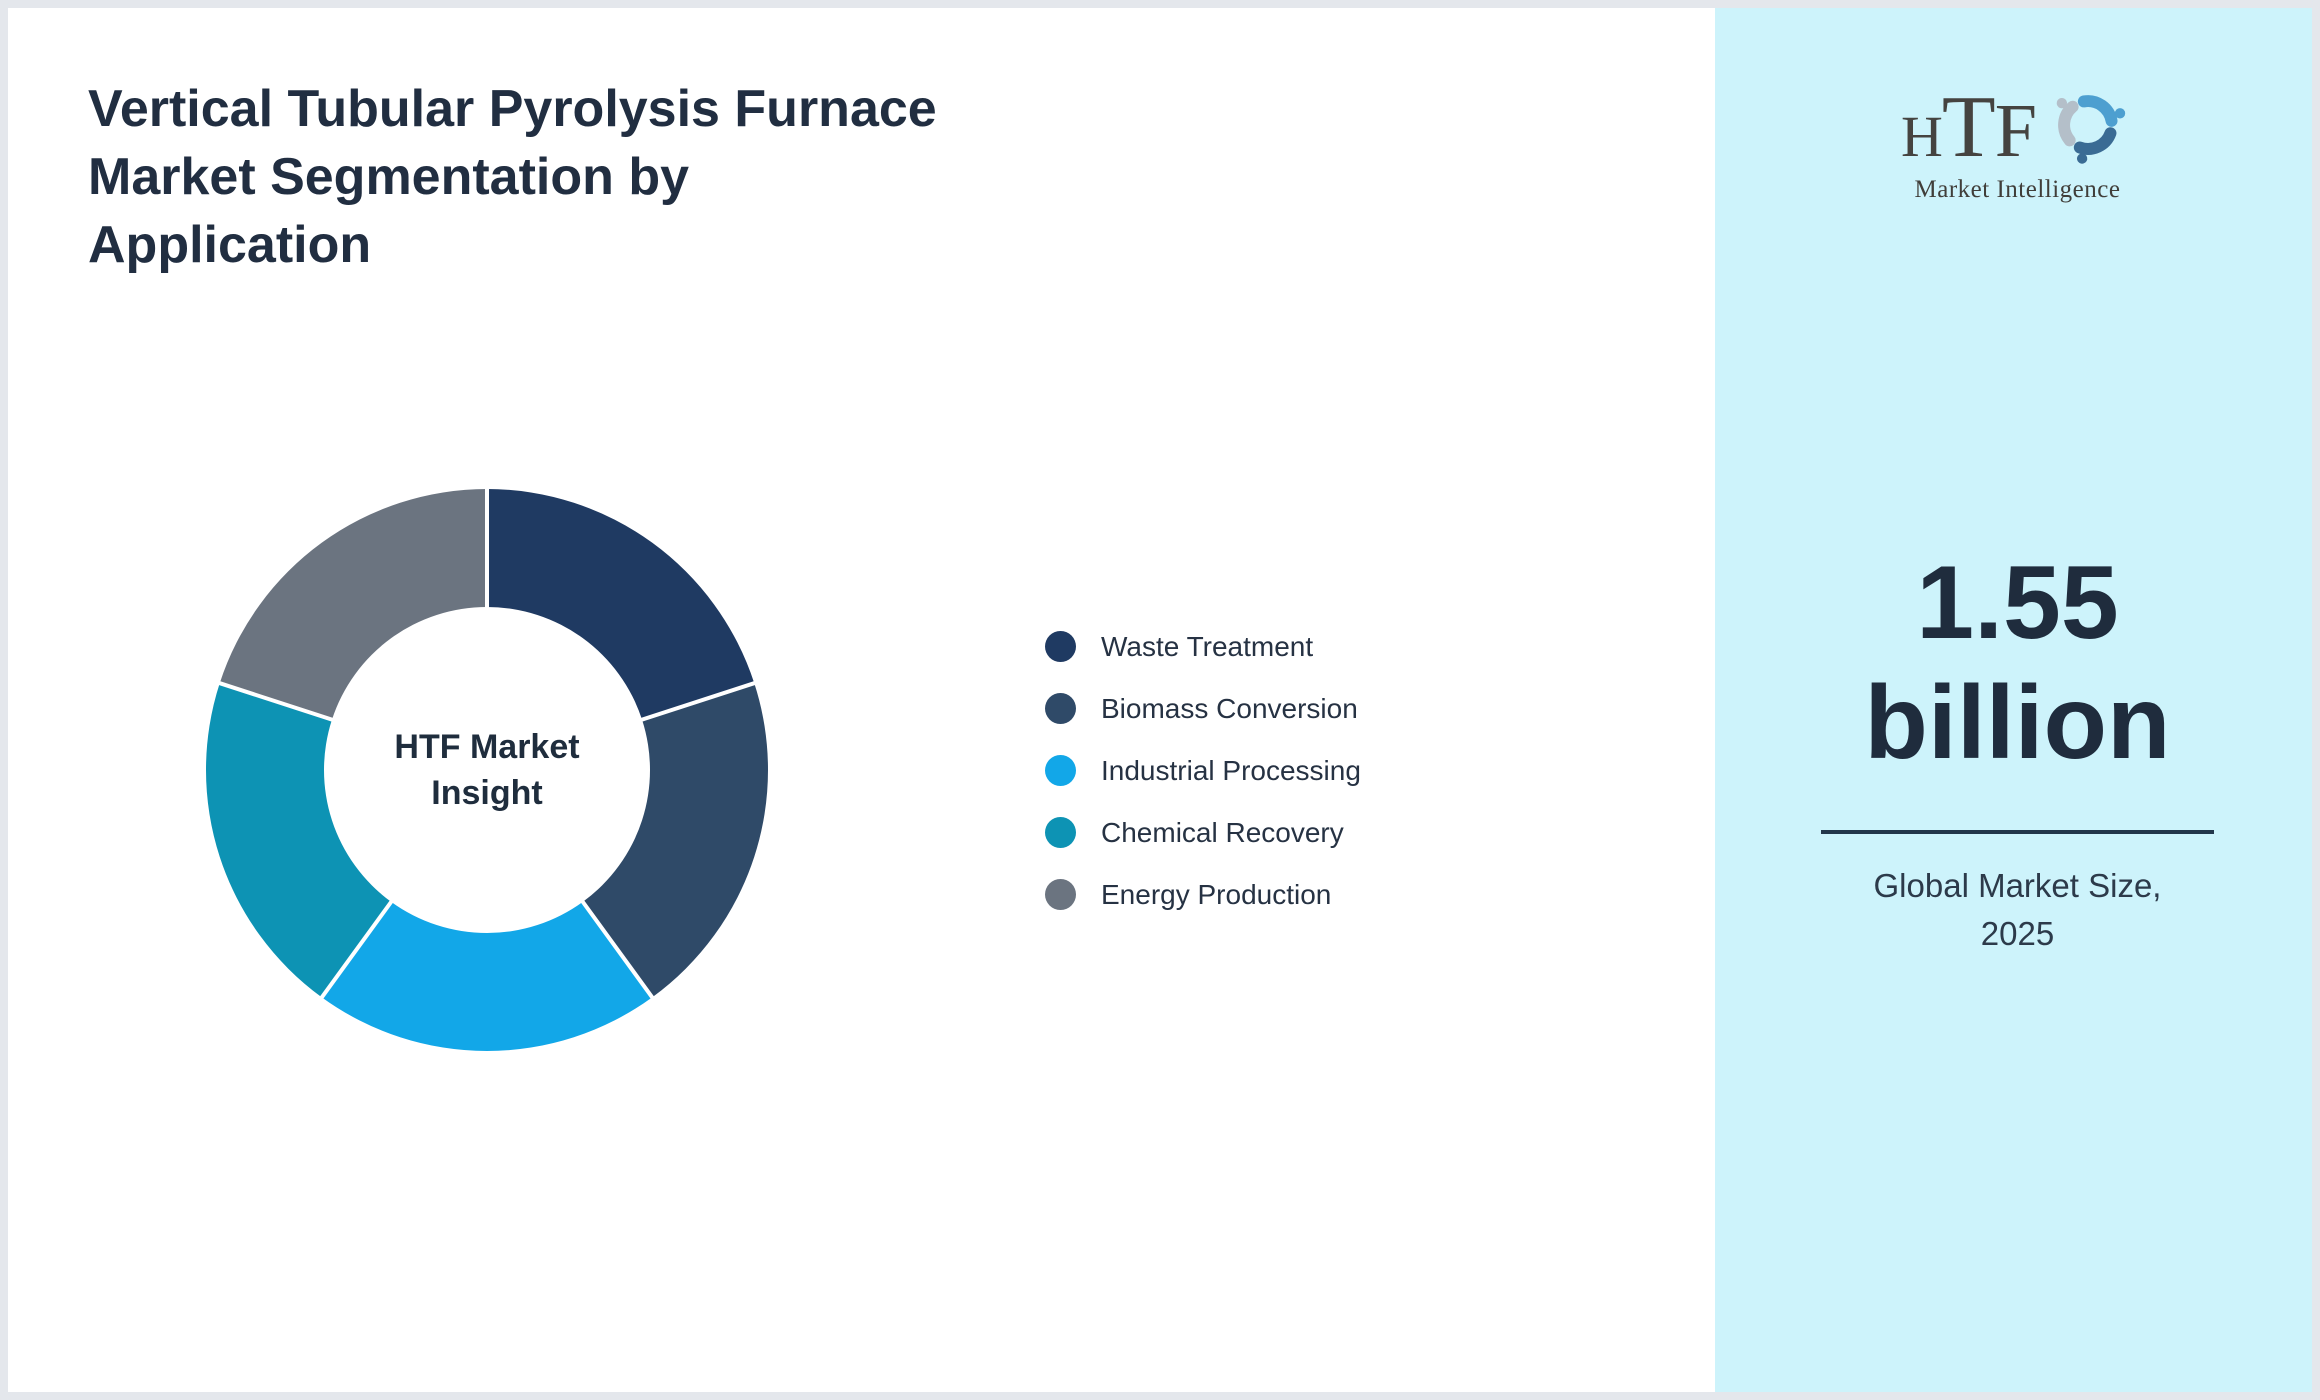 This screenshot has height=1400, width=2320. I want to click on donut-segment-waste-treatment, so click(621, 604).